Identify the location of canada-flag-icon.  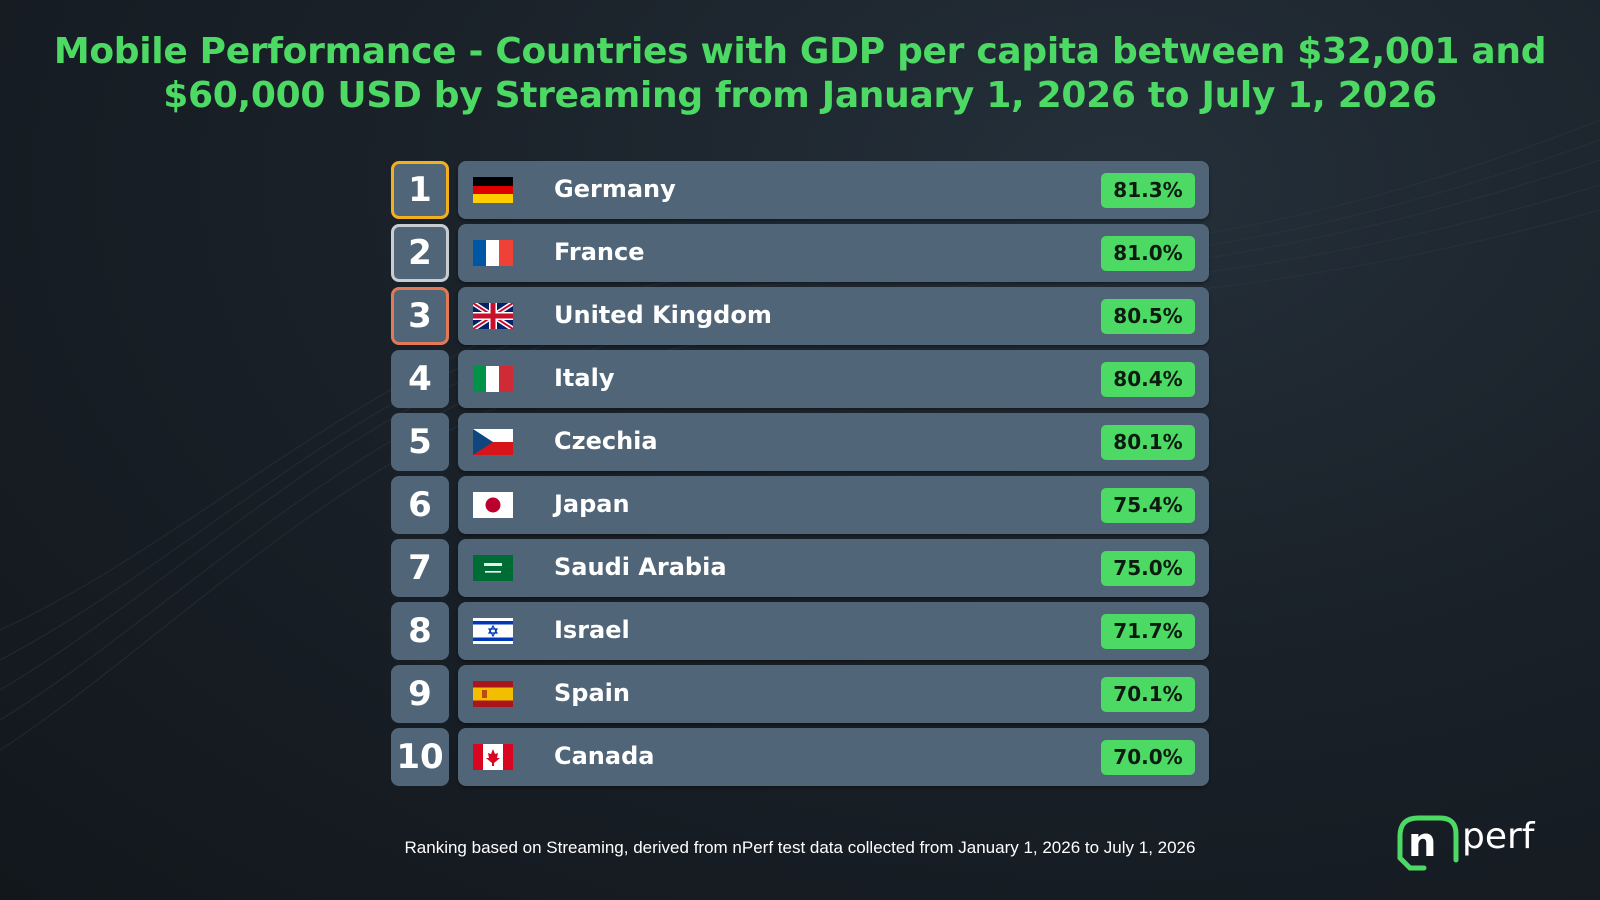
(493, 757).